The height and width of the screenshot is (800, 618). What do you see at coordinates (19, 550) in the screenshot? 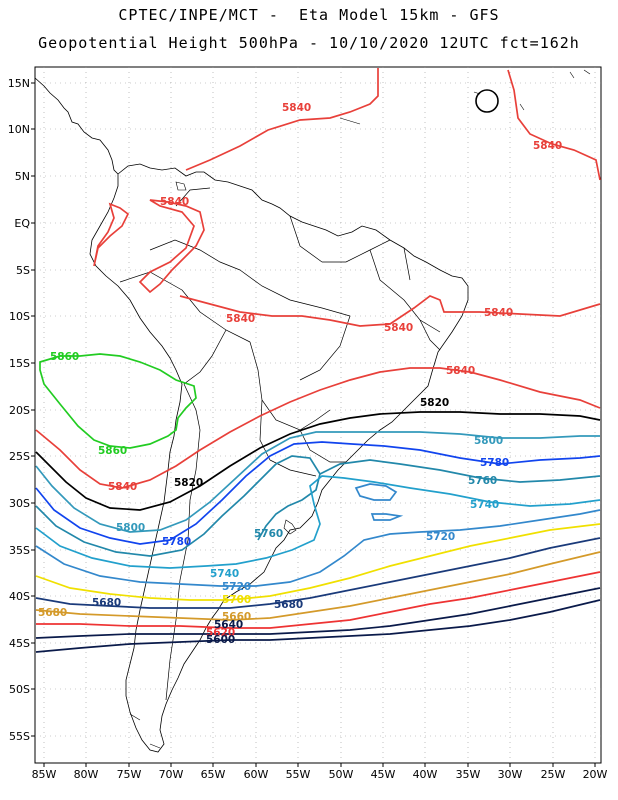
I see `latitude-label: 35S` at bounding box center [19, 550].